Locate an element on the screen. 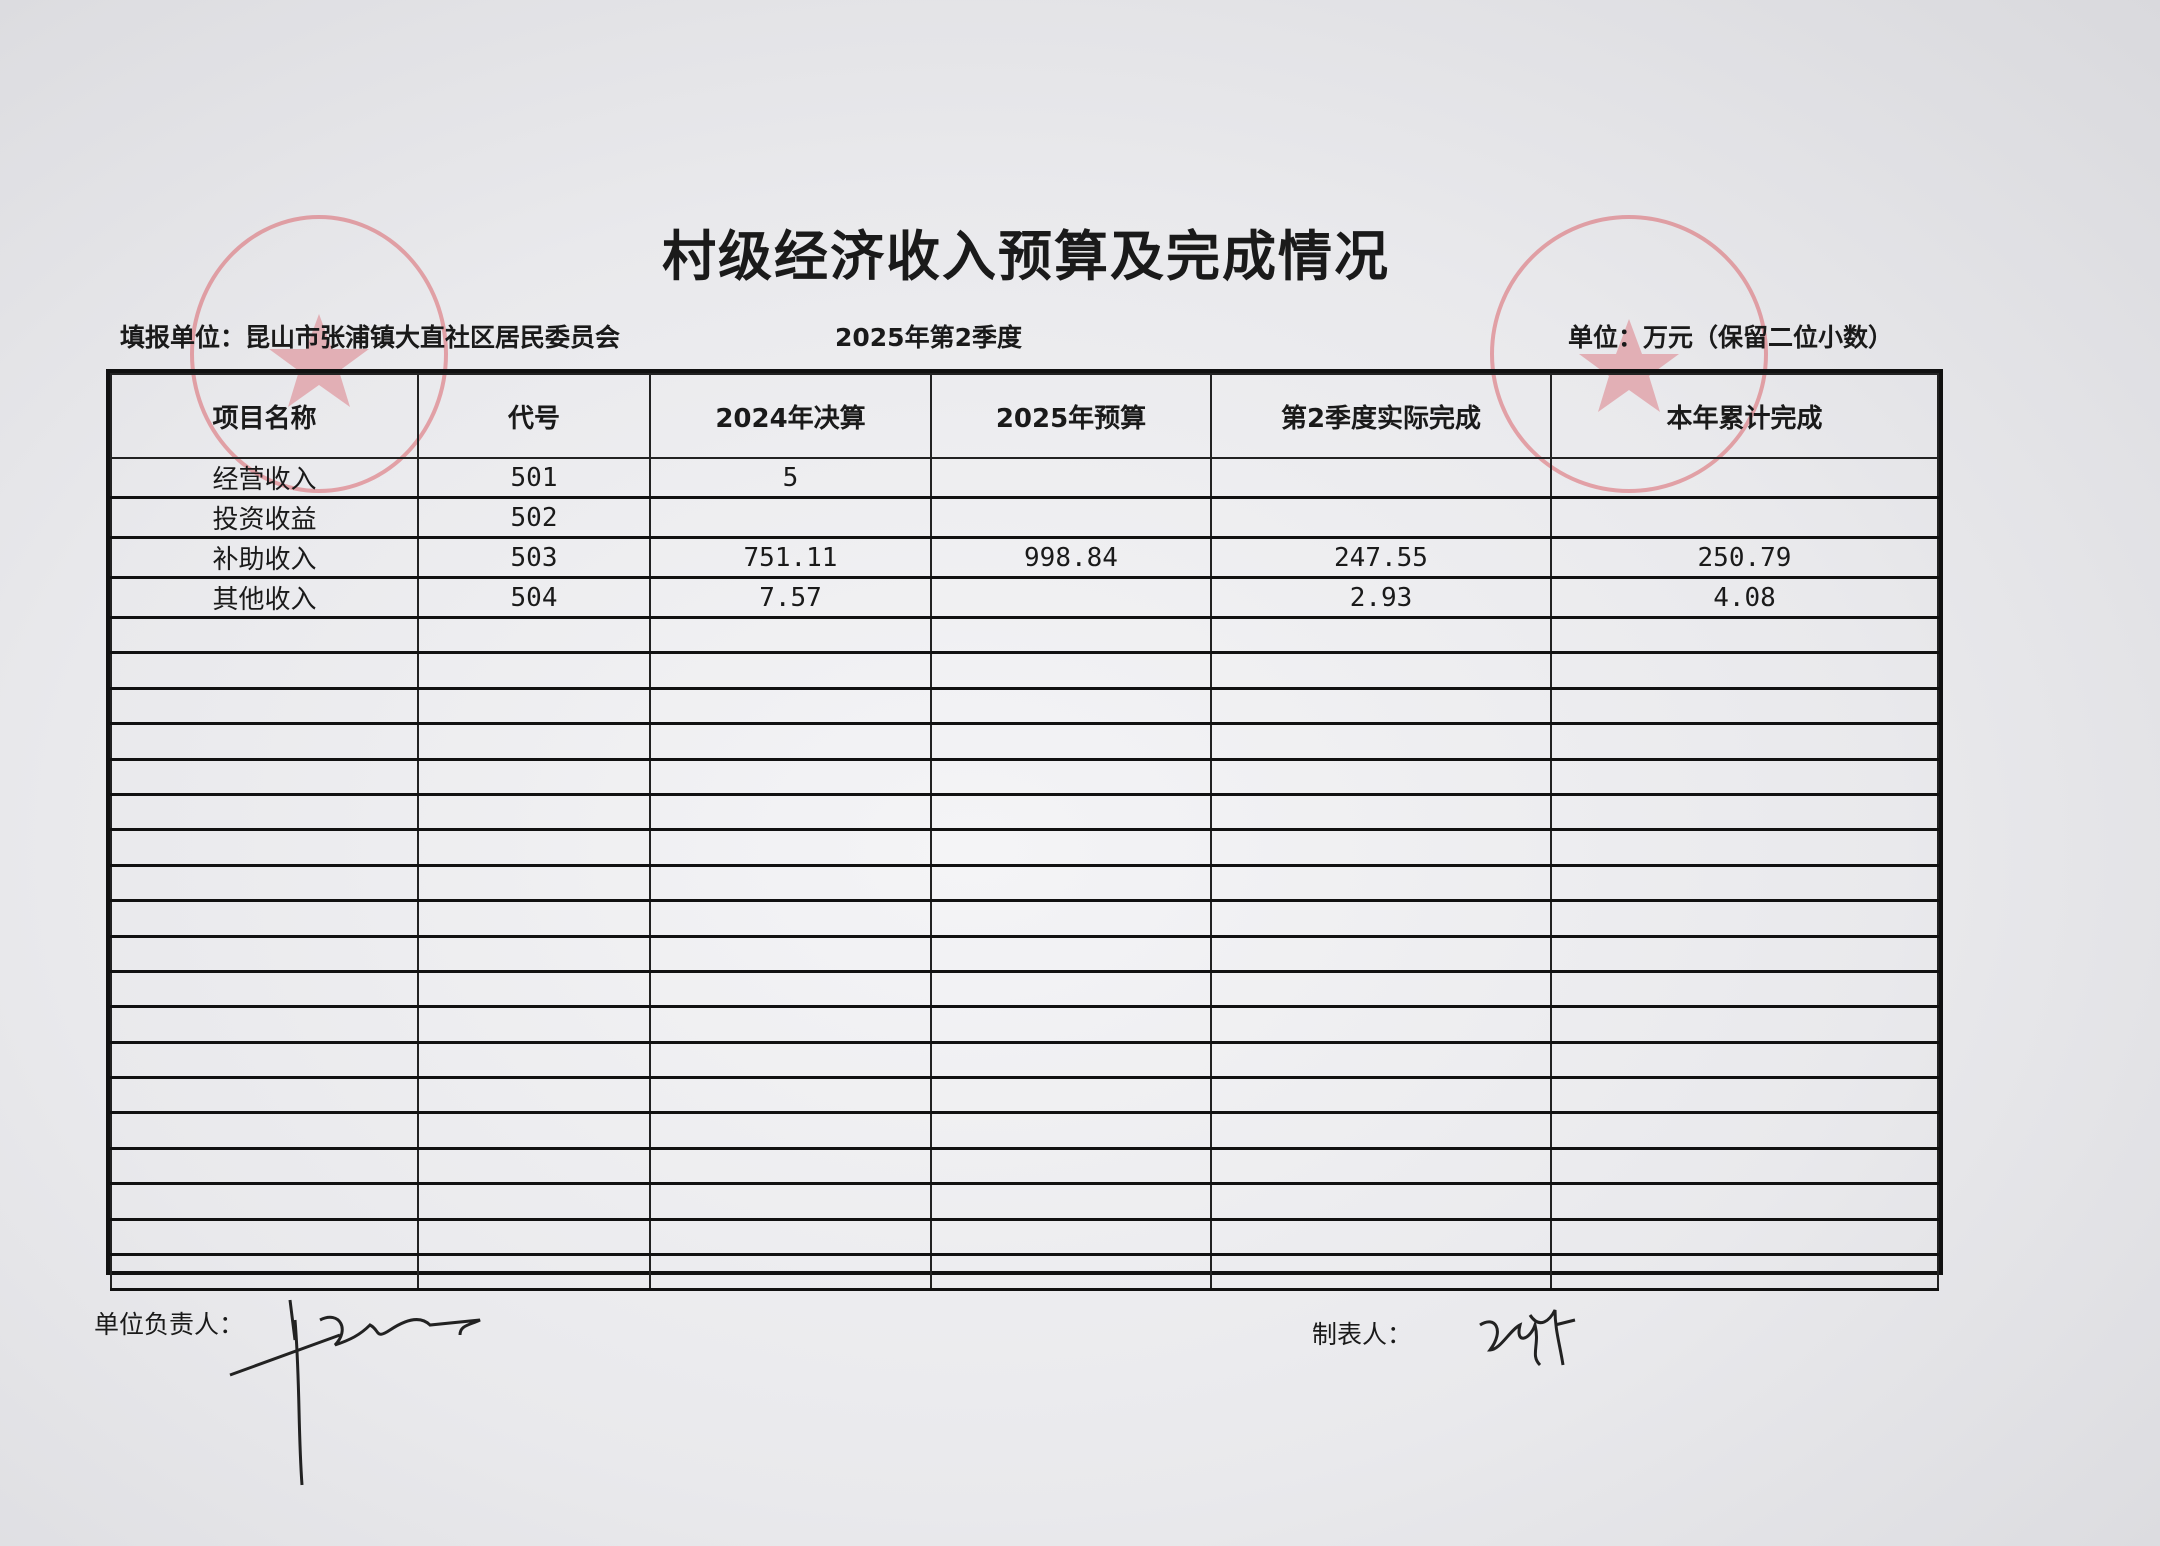 The width and height of the screenshot is (2160, 1546). cell-final2024: 751.11 is located at coordinates (790, 557).